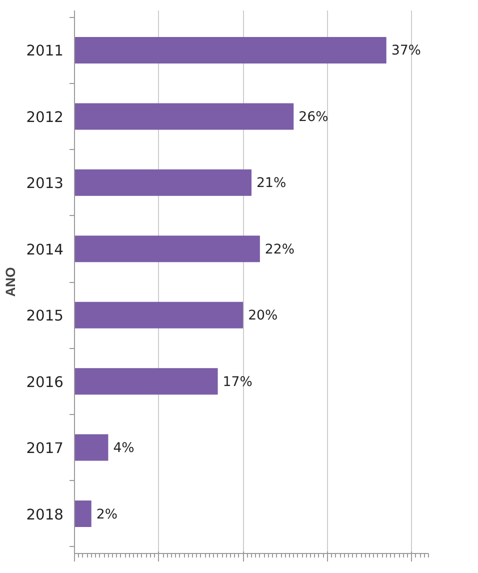  I want to click on data-label: 22%, so click(279, 250).